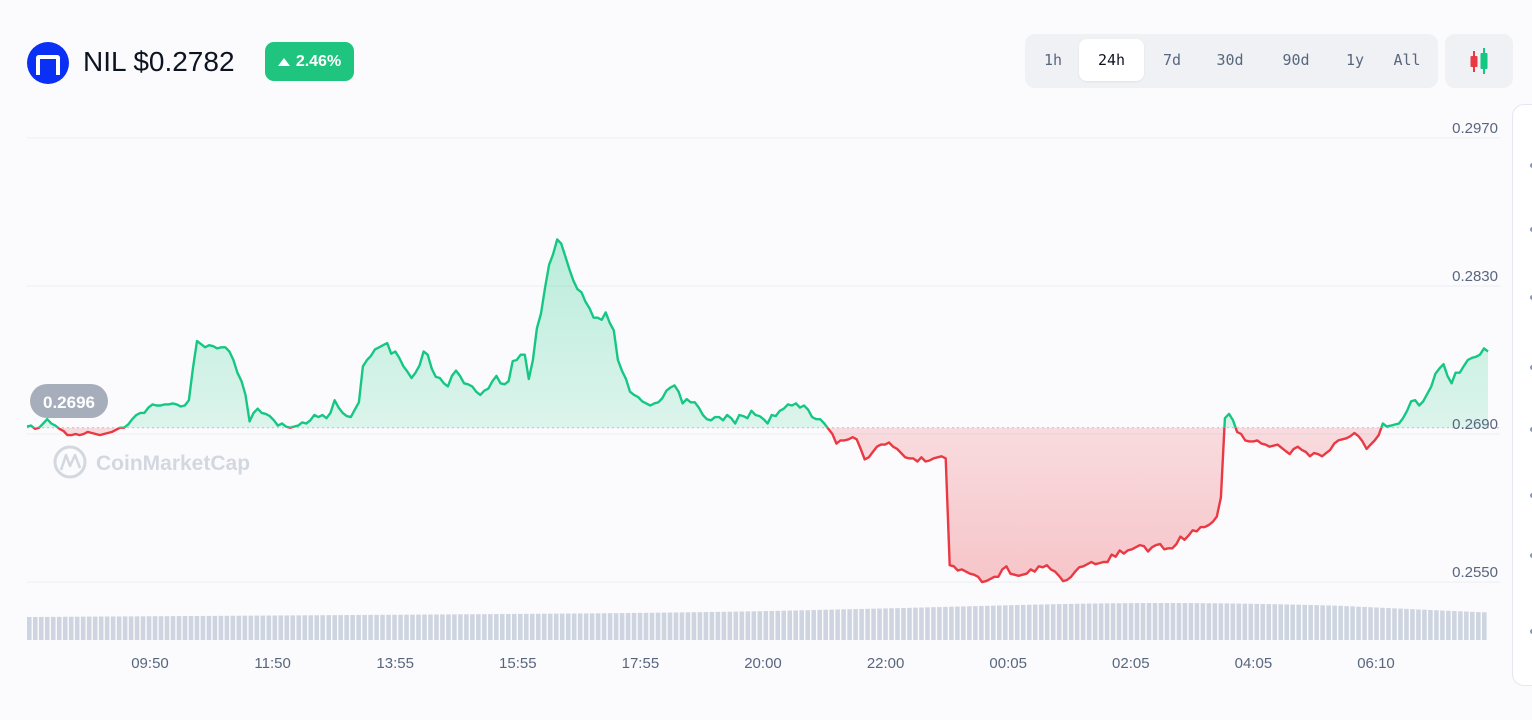 The image size is (1532, 720). Describe the element at coordinates (1296, 60) in the screenshot. I see `range-90d-button: 90d` at that location.